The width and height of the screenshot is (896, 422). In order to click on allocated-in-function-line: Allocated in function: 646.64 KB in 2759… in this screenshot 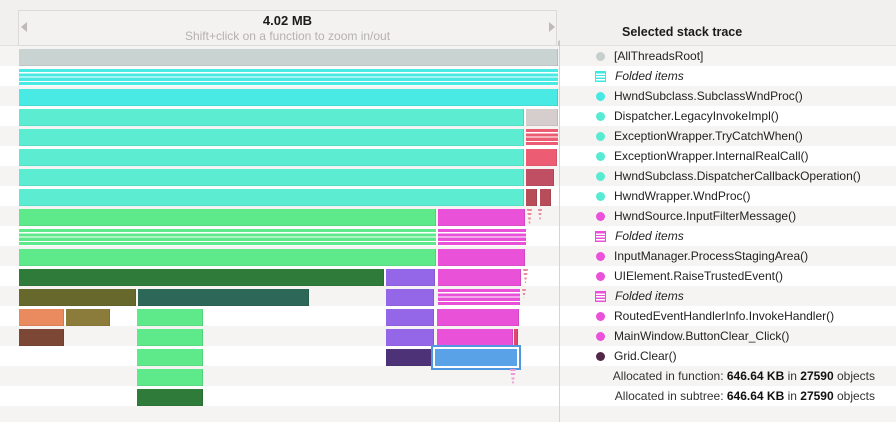, I will do `click(743, 376)`.